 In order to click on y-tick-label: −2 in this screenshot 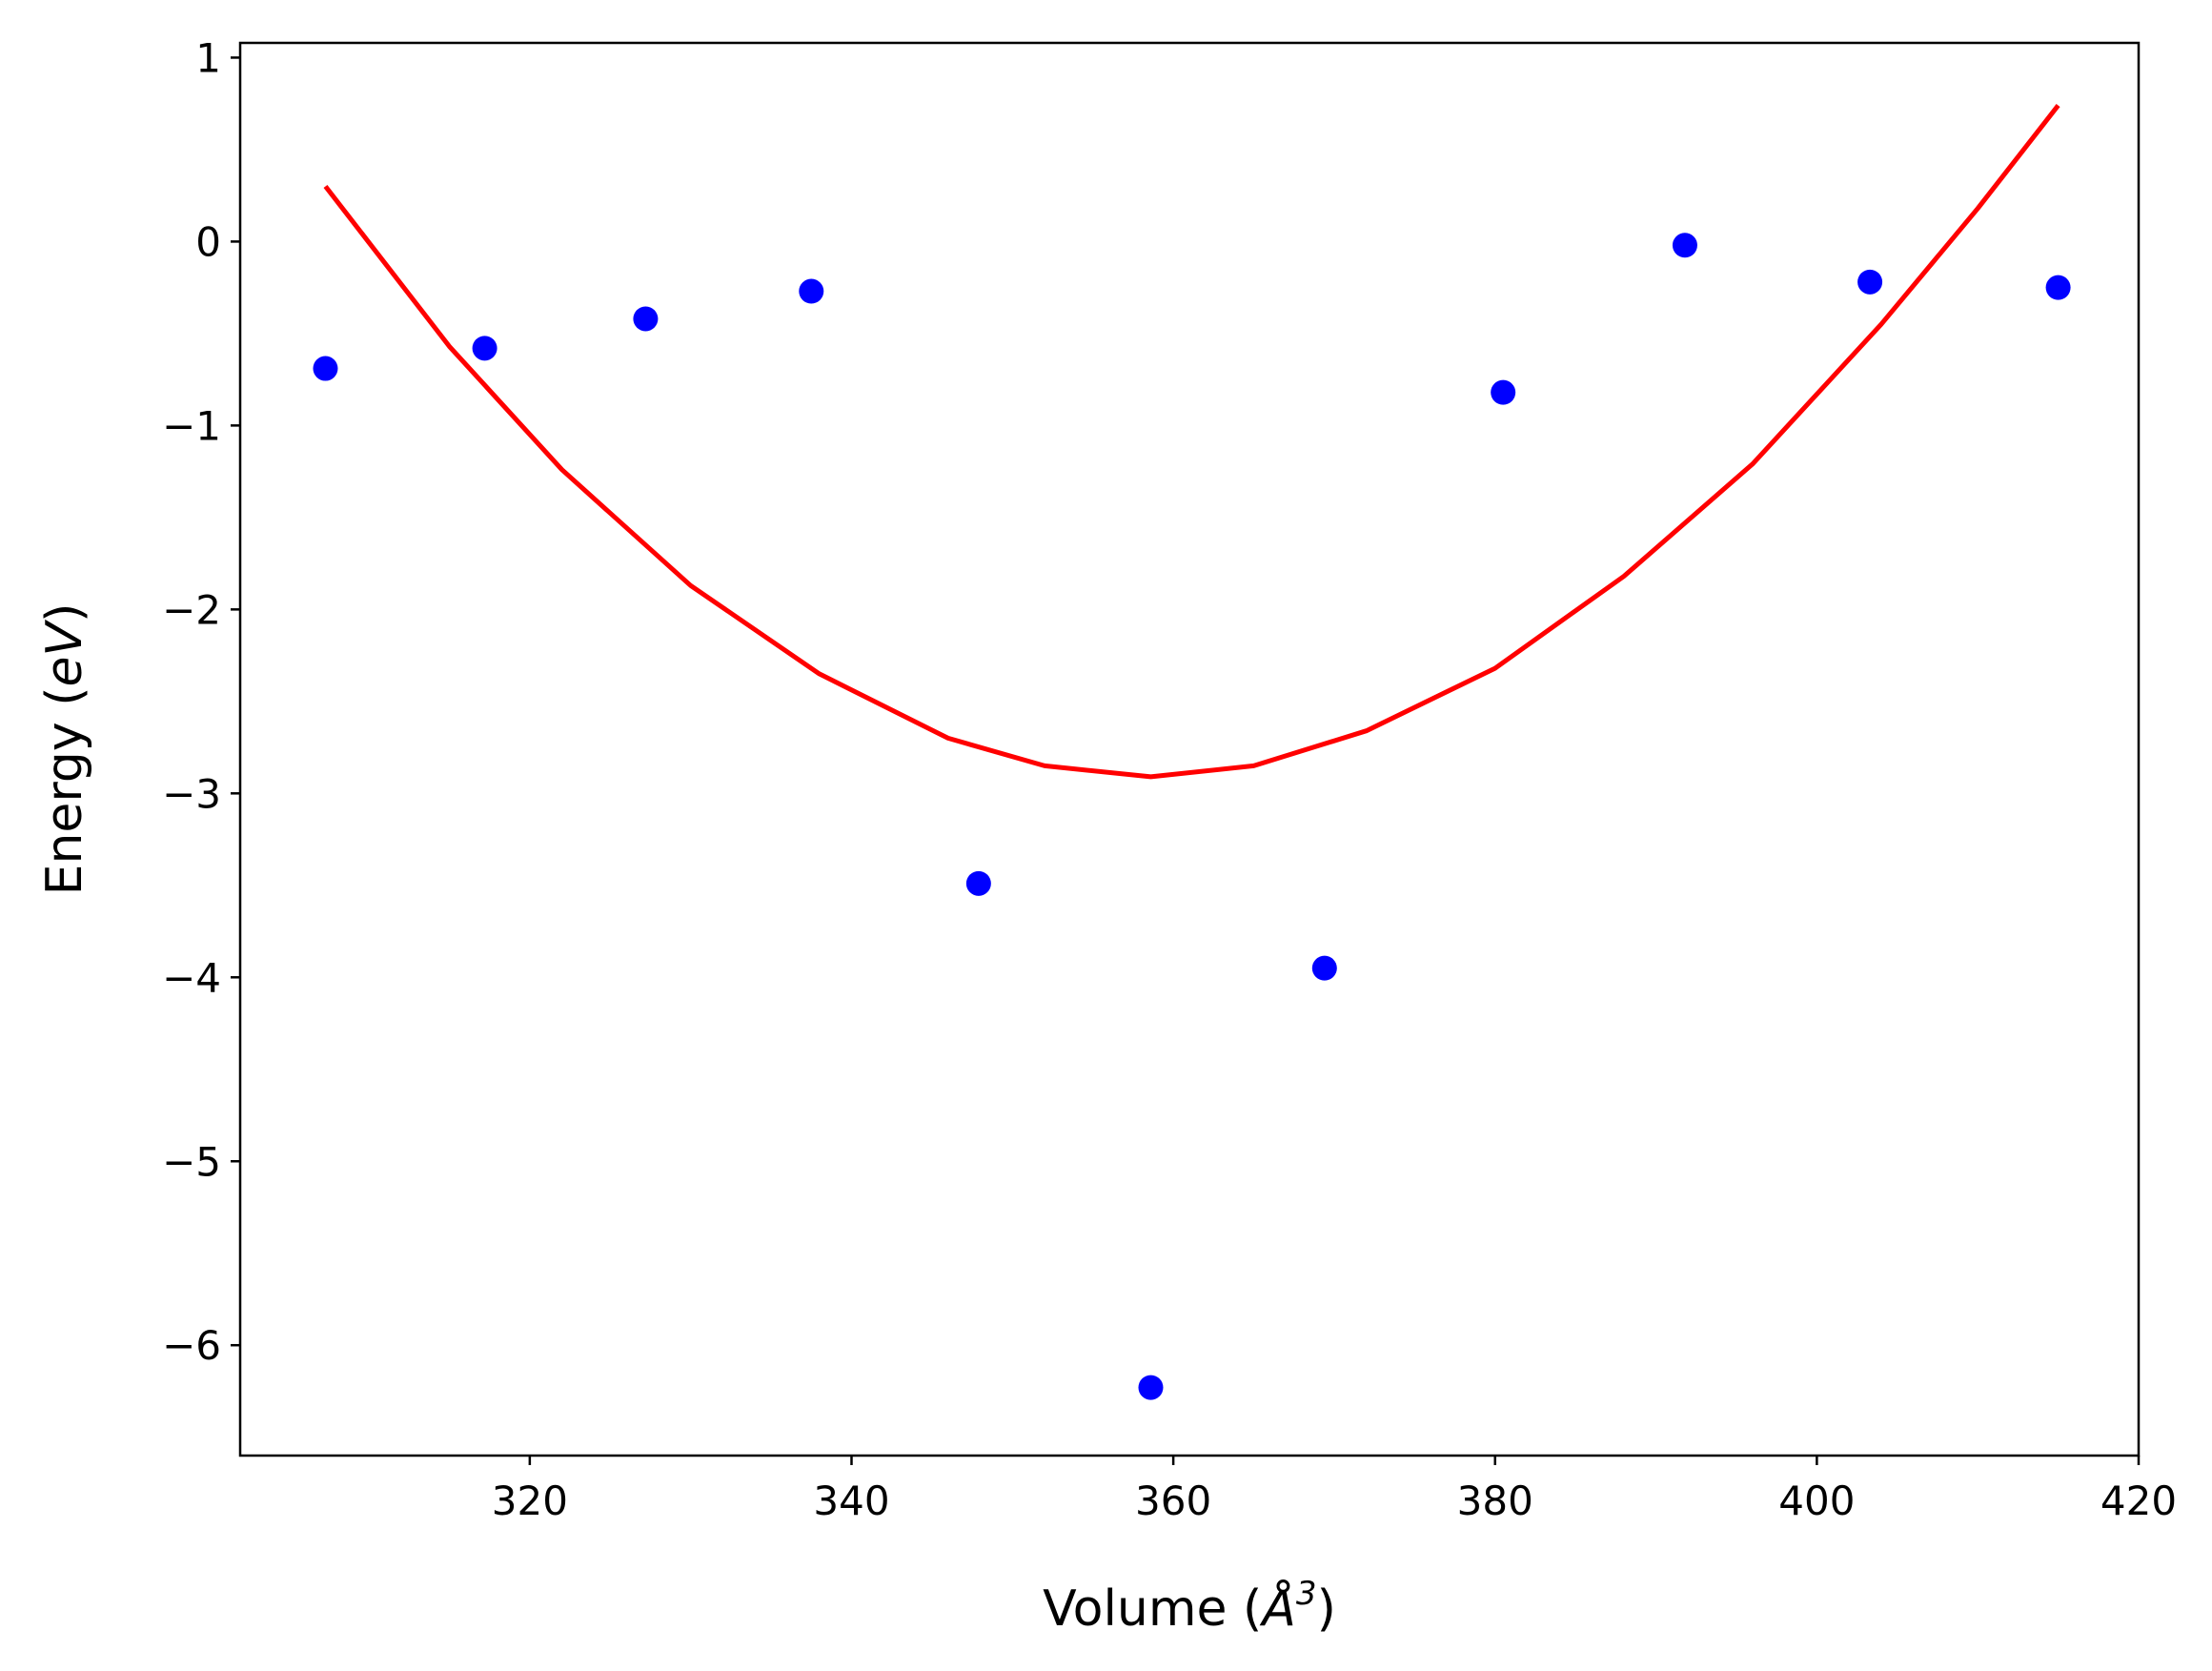, I will do `click(191, 609)`.